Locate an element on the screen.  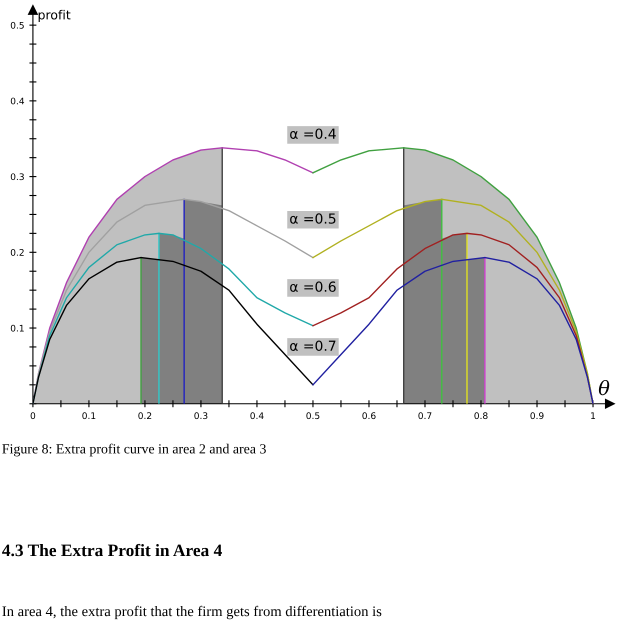
x-tick-label: 0.8 is located at coordinates (481, 416).